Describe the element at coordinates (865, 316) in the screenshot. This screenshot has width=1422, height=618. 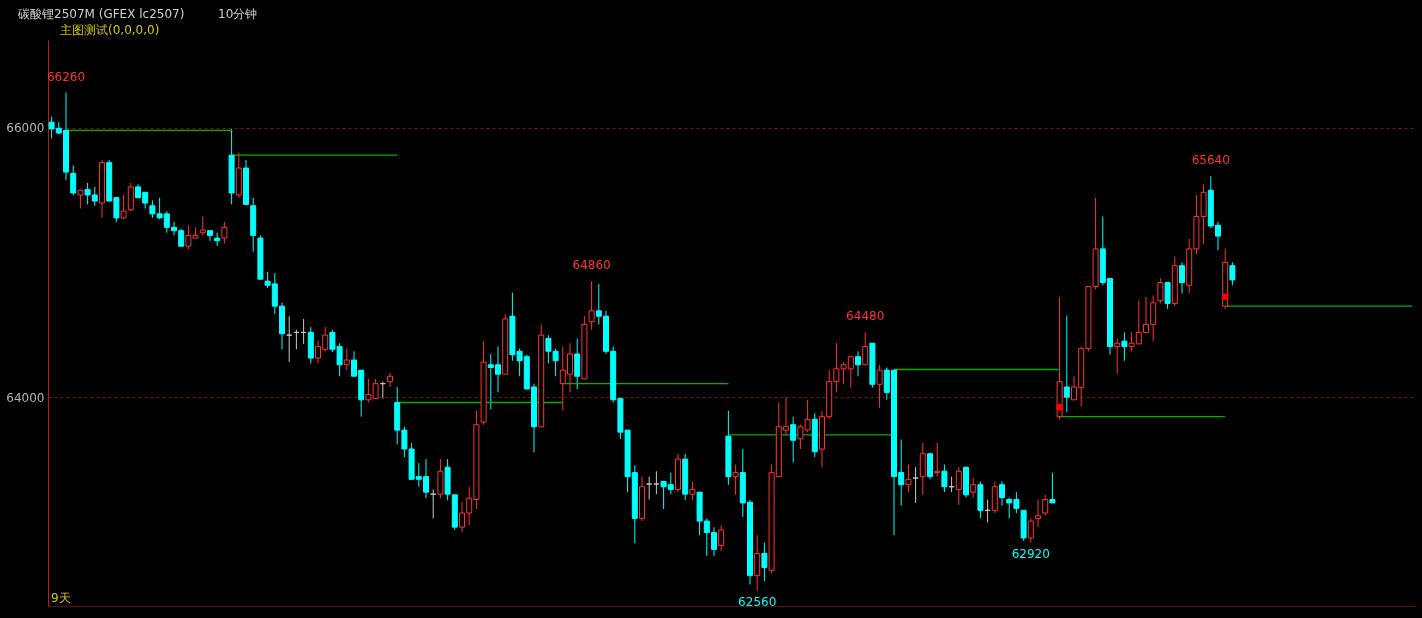
I see `annotation: 64480` at that location.